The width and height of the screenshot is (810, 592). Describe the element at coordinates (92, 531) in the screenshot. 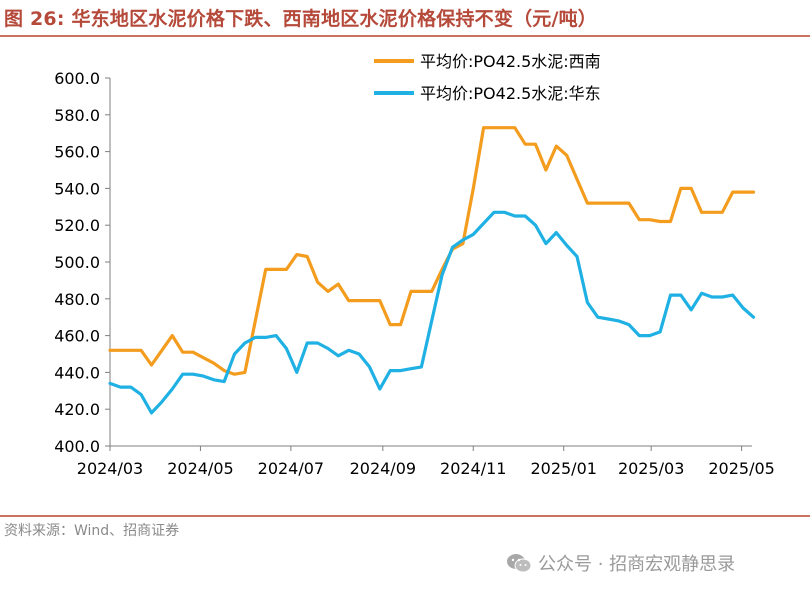

I see `source-note: 资料来源：Wind、招商证券` at that location.